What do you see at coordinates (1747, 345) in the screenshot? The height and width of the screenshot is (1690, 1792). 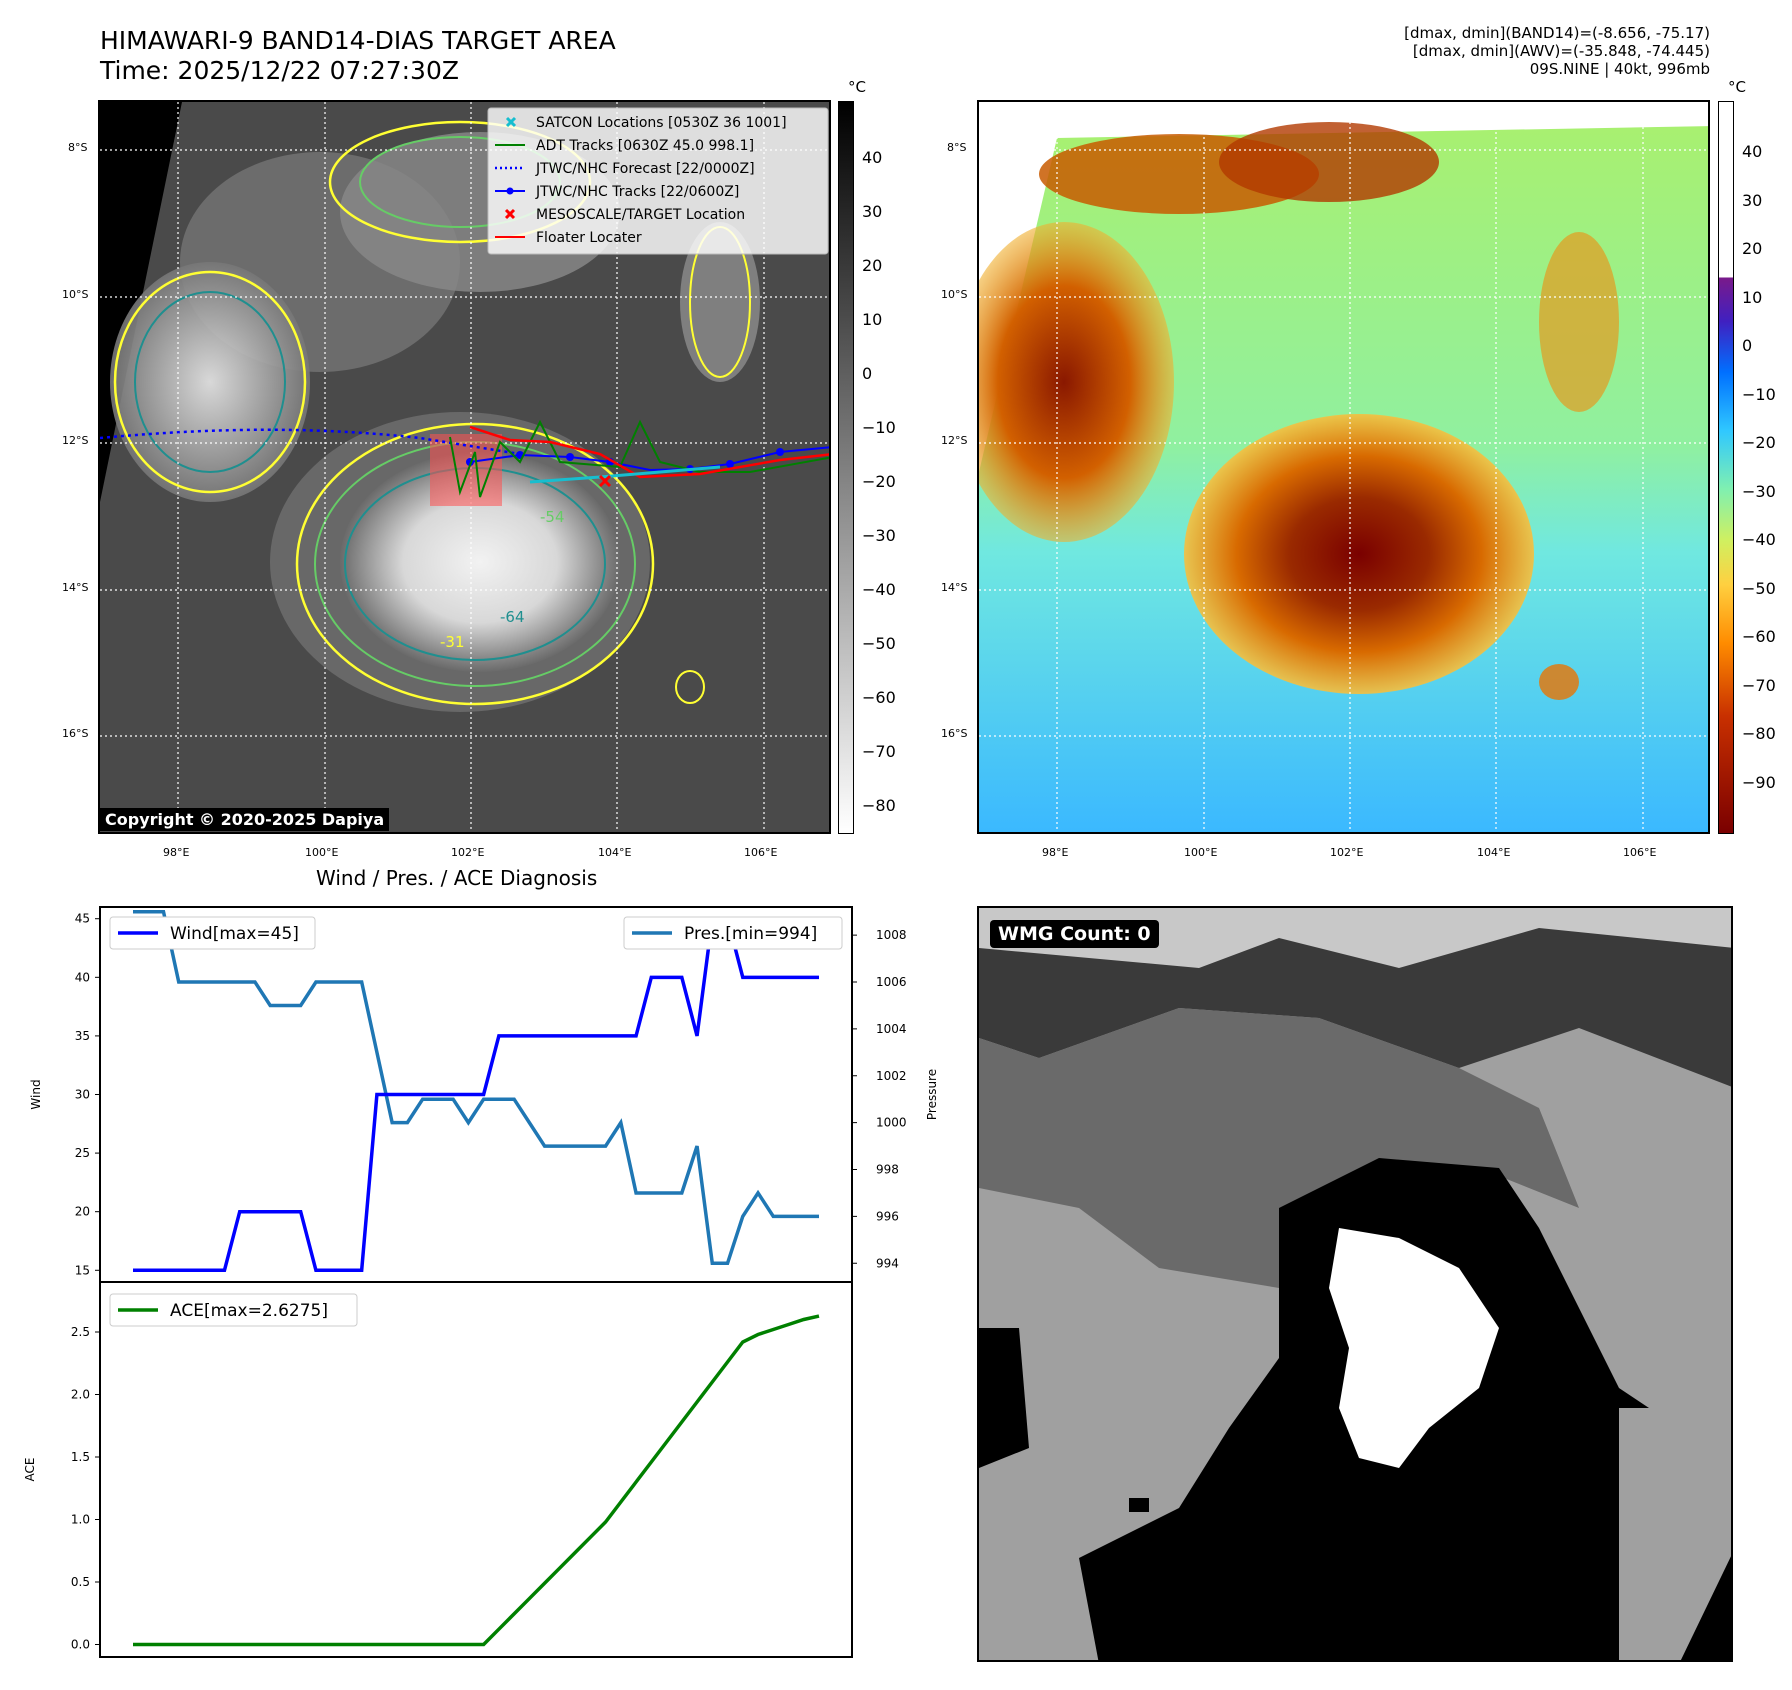 I see `colorbar-tick-label: 0` at bounding box center [1747, 345].